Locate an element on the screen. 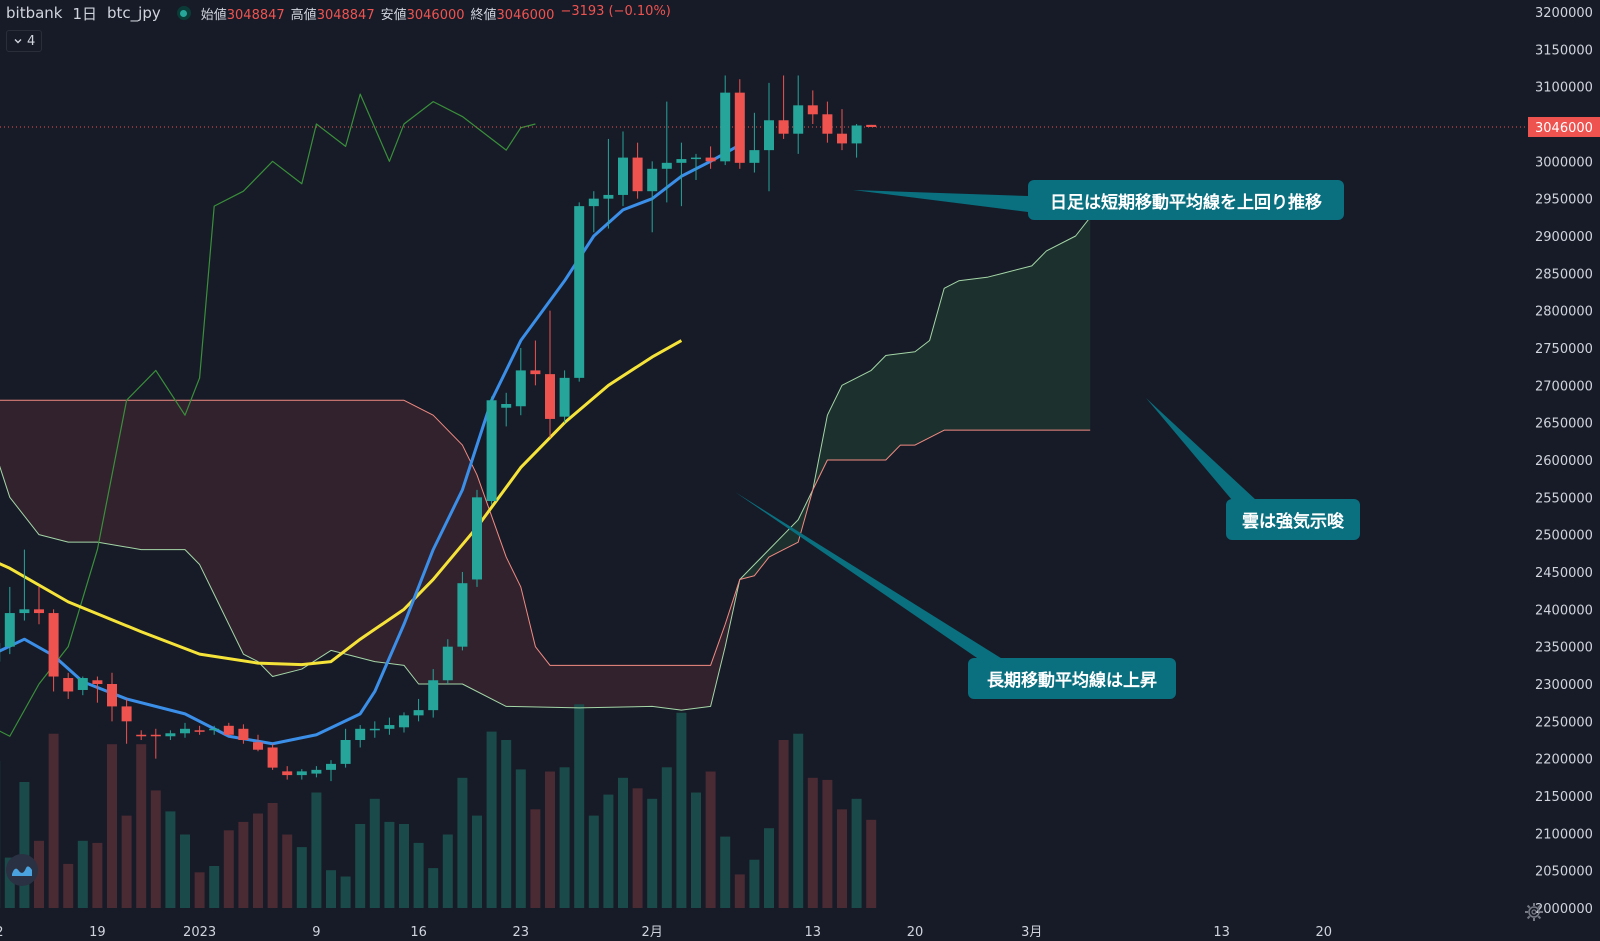 The width and height of the screenshot is (1600, 941). symbol-name: btc_jpy is located at coordinates (134, 13).